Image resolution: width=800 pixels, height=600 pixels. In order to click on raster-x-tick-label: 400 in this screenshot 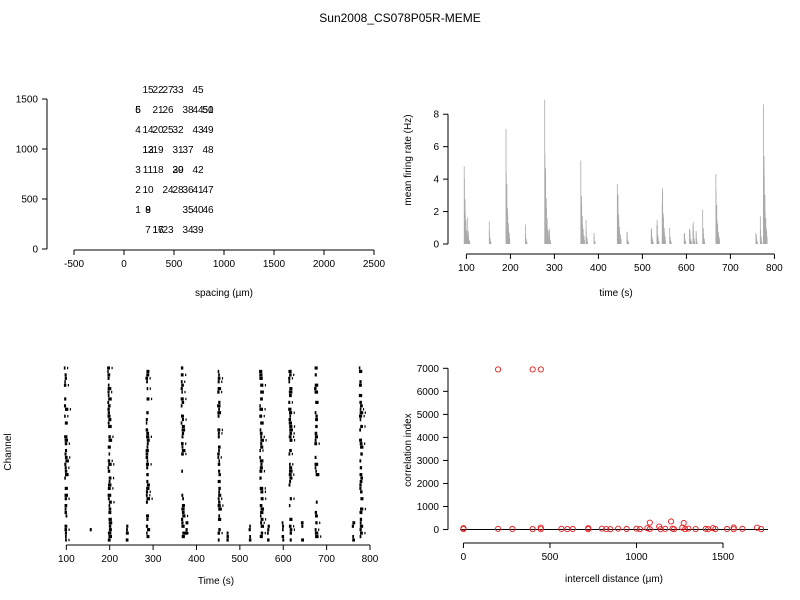, I will do `click(196, 559)`.